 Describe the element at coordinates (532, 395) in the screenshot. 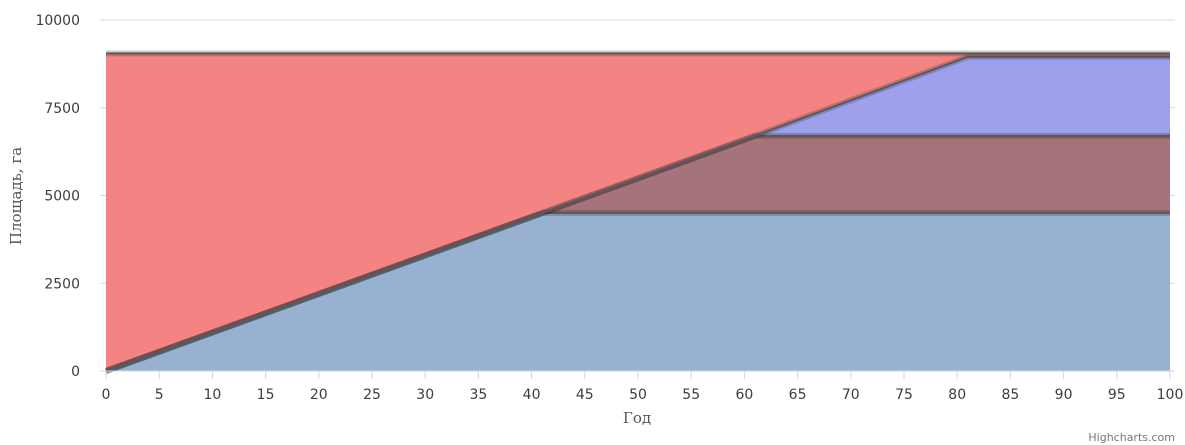

I see `x-tick-label: 40` at that location.